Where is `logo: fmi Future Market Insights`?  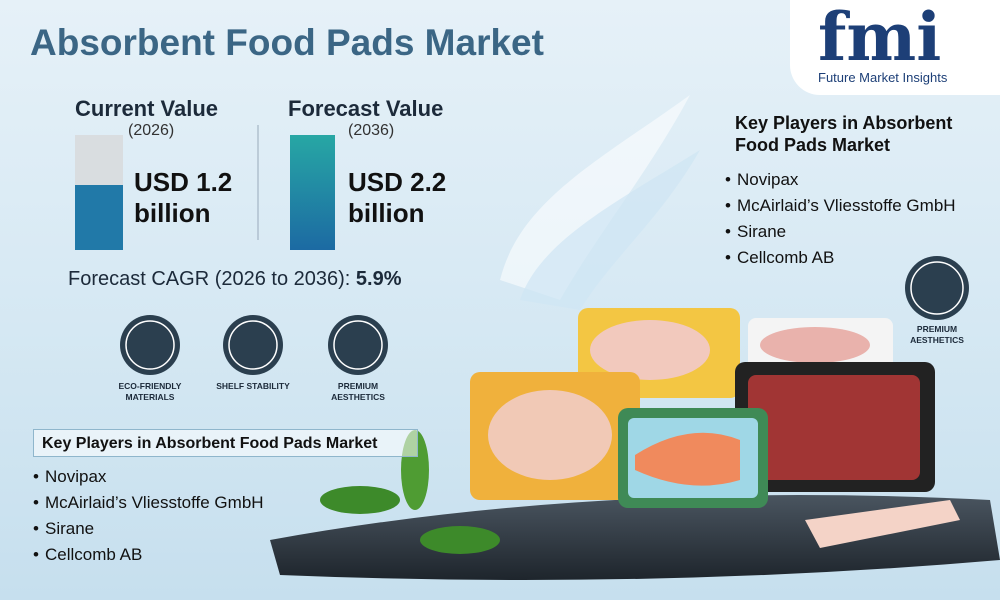 logo: fmi Future Market Insights is located at coordinates (895, 47).